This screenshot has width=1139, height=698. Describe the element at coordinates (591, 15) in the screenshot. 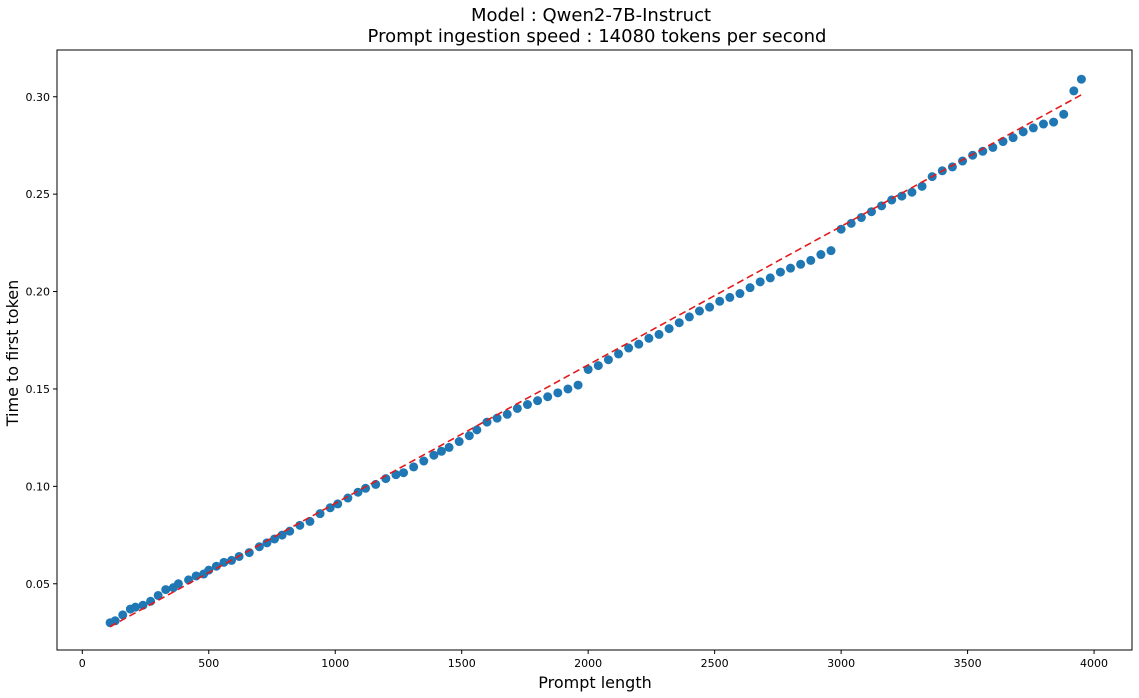

I see `chart-title: Model : Qwen2-7B-Instruct` at that location.